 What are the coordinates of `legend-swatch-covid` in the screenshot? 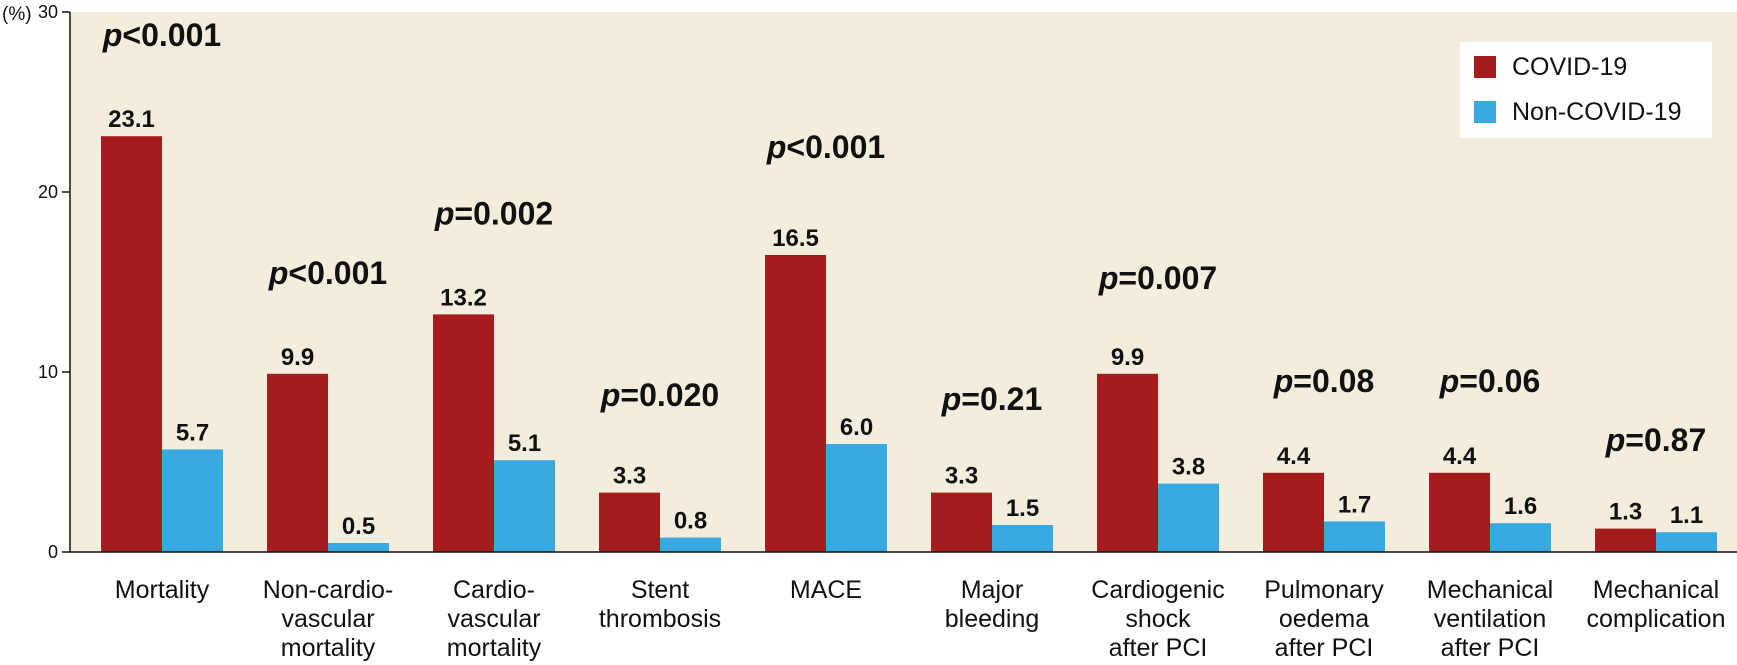 It's located at (1485, 67).